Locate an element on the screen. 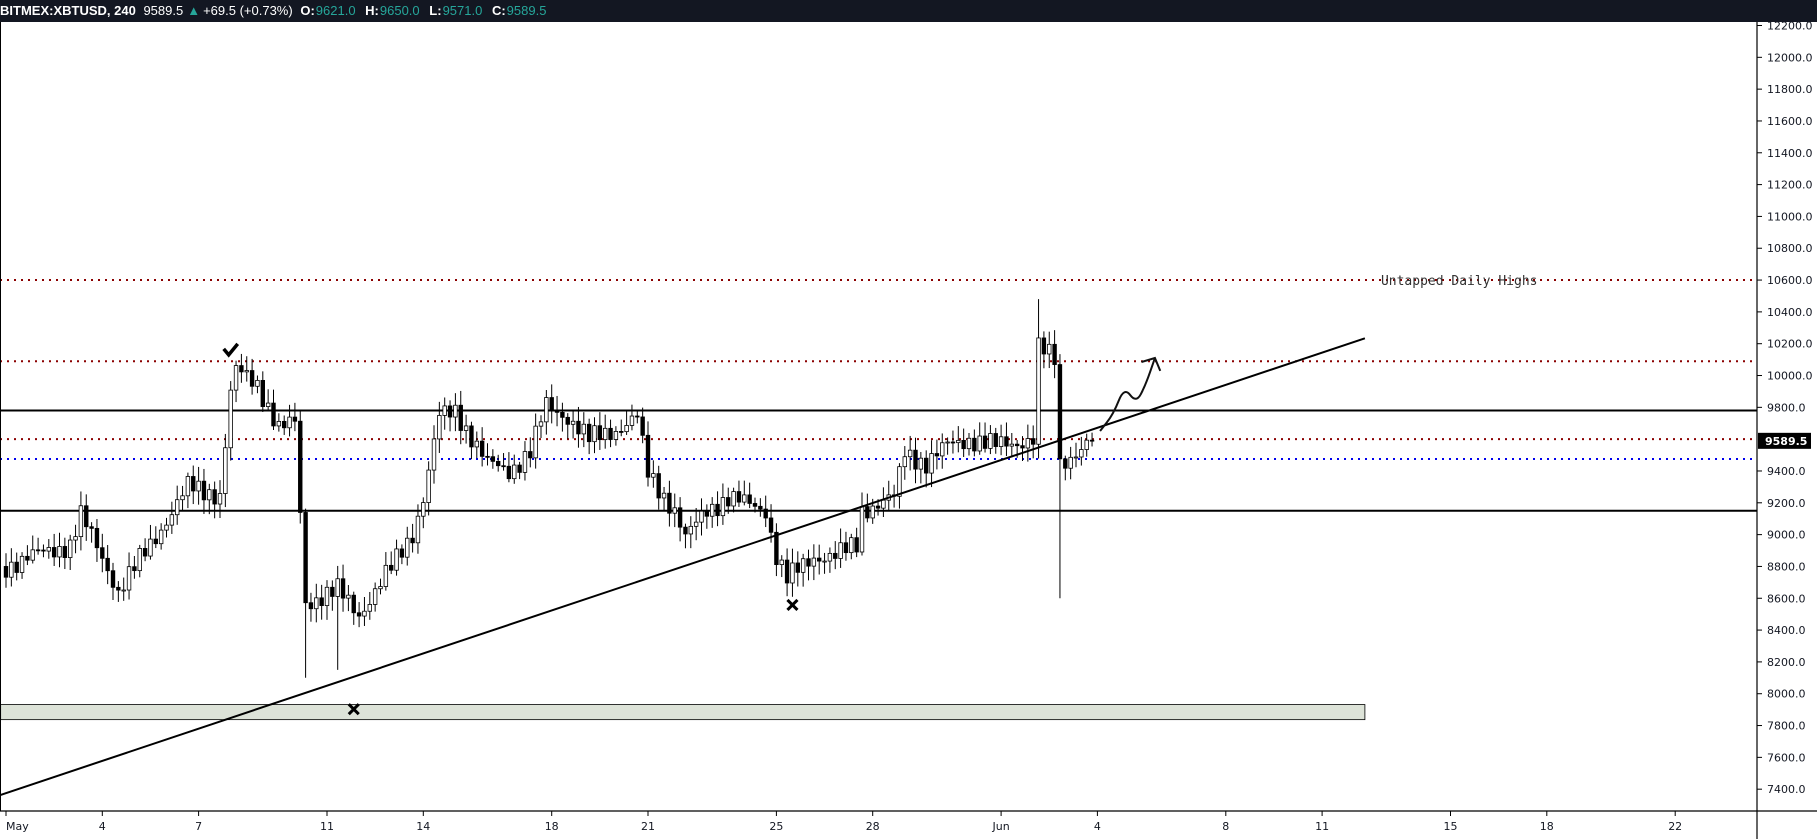  time-tick-label: 25 is located at coordinates (776, 826).